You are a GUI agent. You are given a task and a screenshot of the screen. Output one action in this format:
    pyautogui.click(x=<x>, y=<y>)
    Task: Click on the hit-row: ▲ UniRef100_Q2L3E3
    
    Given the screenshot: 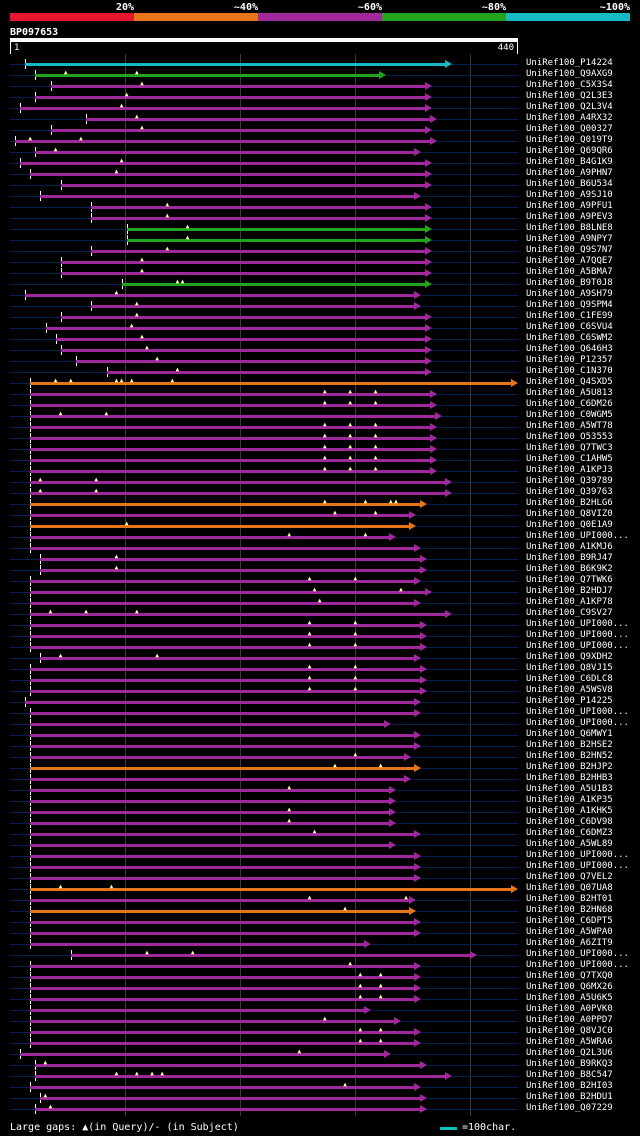 What is the action you would take?
    pyautogui.click(x=320, y=97)
    